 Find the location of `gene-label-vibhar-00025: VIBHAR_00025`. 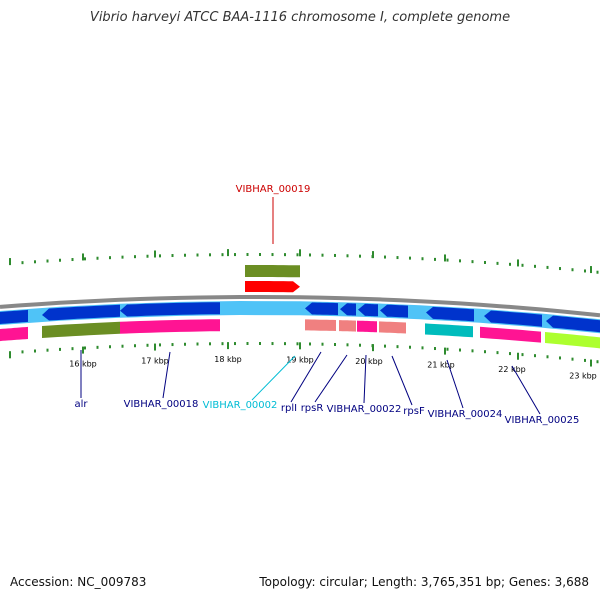

gene-label-vibhar-00025: VIBHAR_00025 is located at coordinates (542, 420).